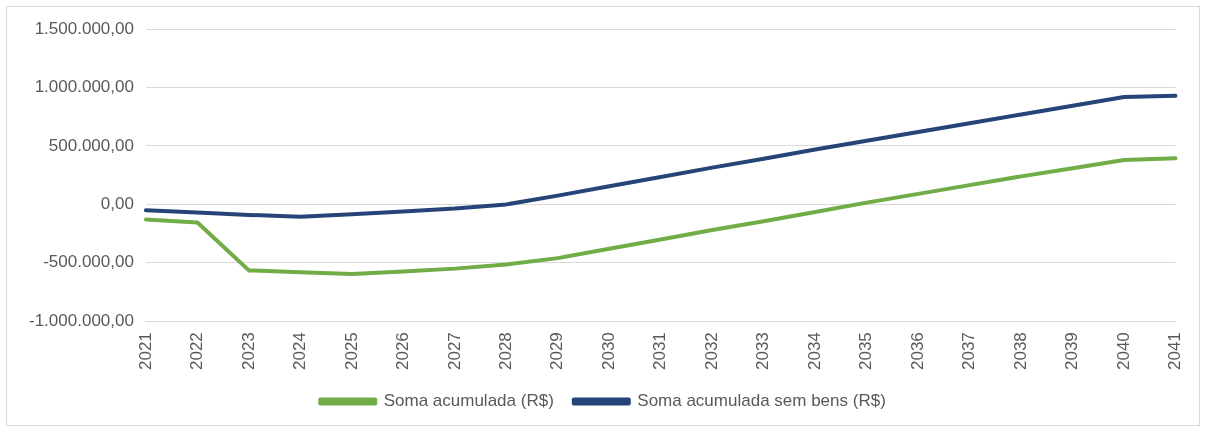 The width and height of the screenshot is (1206, 432). Describe the element at coordinates (81, 320) in the screenshot. I see `y-tick-label: -1.000.000,00` at that location.